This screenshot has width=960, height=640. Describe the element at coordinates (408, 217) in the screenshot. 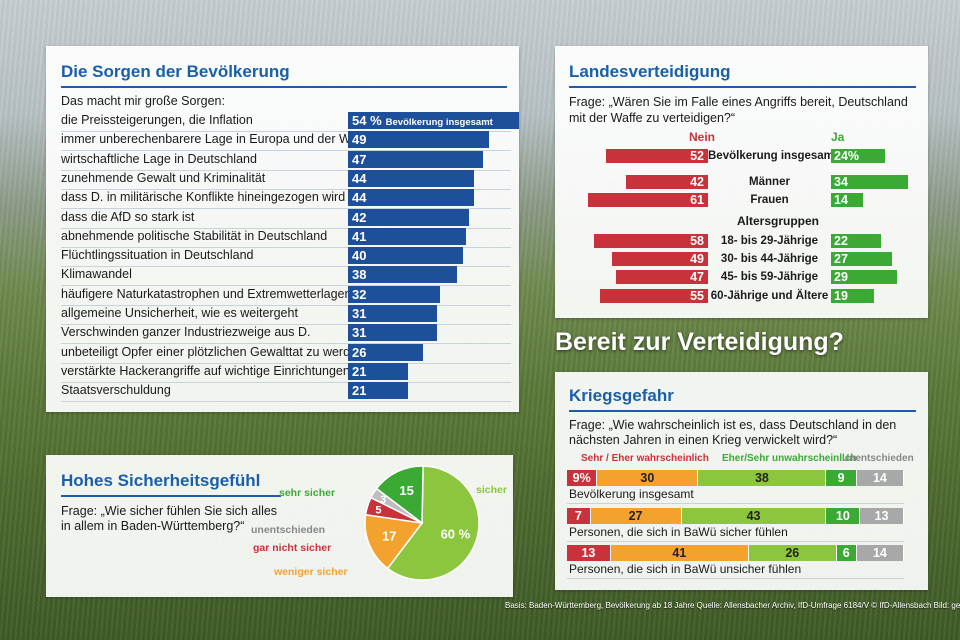

I see `bar: 42` at that location.